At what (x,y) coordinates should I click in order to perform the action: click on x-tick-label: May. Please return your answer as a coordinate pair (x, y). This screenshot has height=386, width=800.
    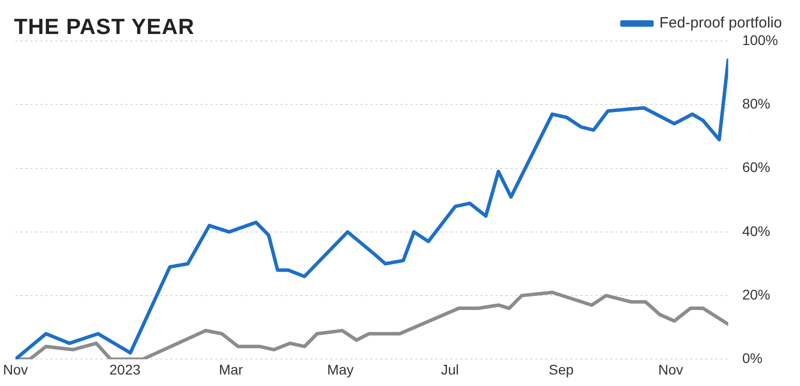
    Looking at the image, I should click on (340, 369).